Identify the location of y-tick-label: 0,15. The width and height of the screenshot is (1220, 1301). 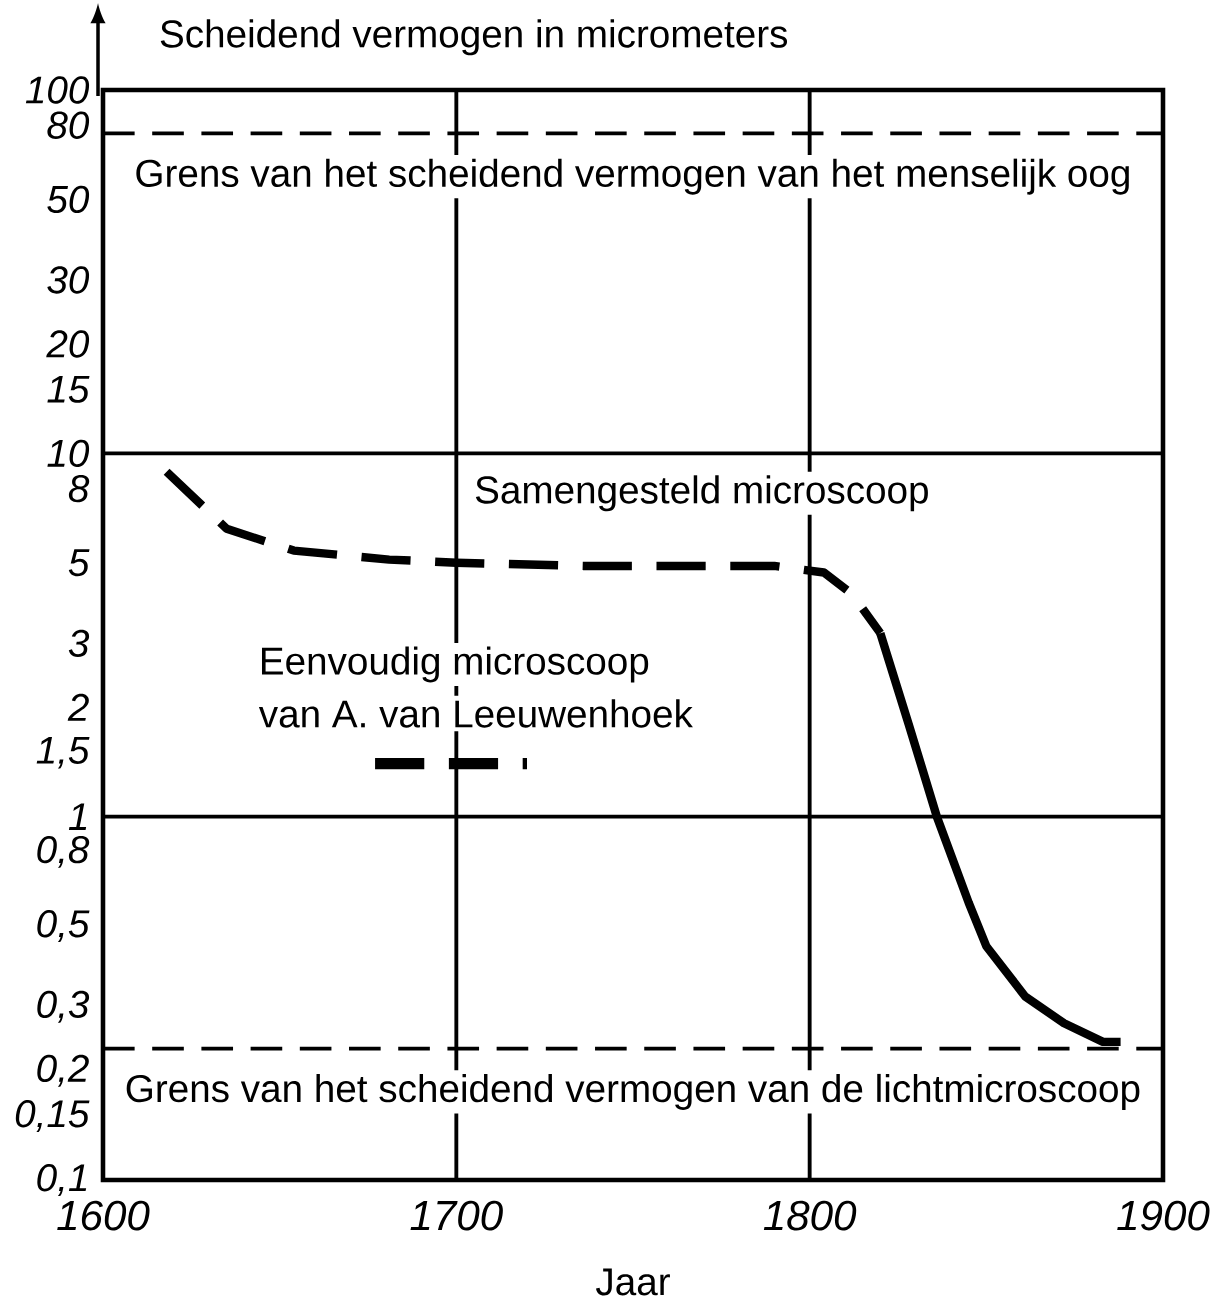
(52, 1116).